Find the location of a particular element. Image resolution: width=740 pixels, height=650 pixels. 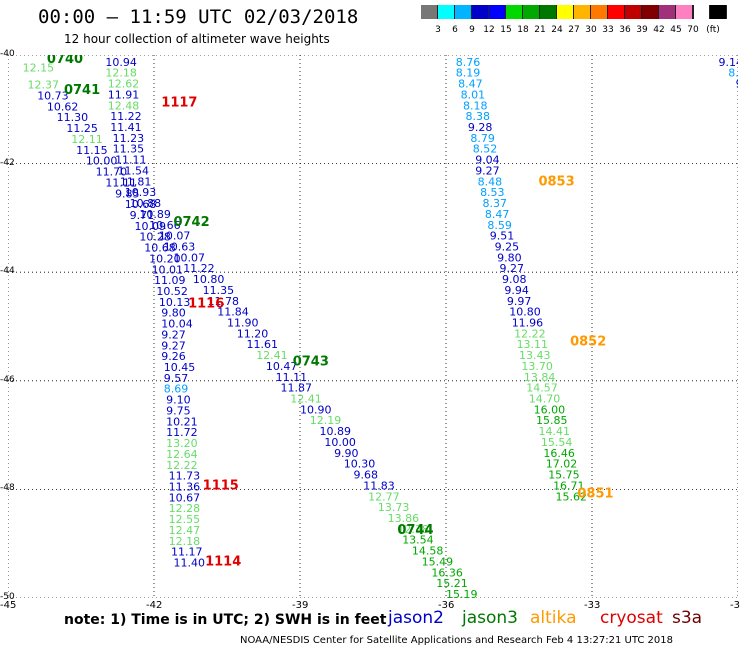

wave-height-value: 12.77 is located at coordinates (384, 496).